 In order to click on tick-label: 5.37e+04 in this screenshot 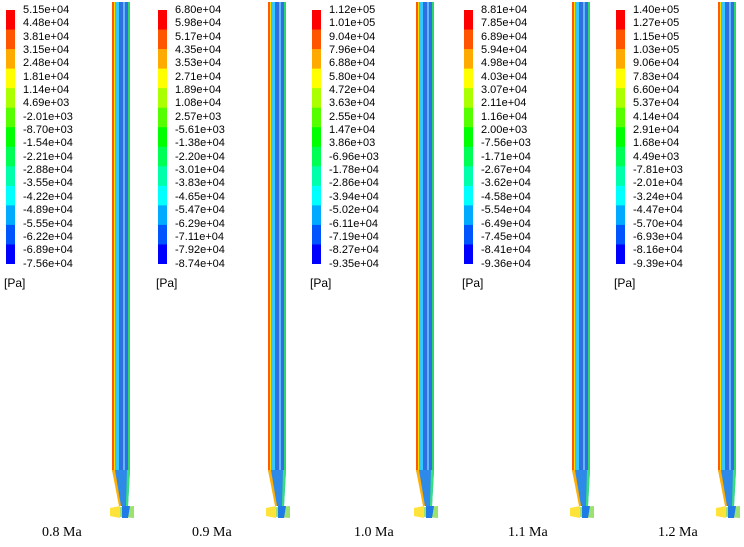, I will do `click(656, 103)`.